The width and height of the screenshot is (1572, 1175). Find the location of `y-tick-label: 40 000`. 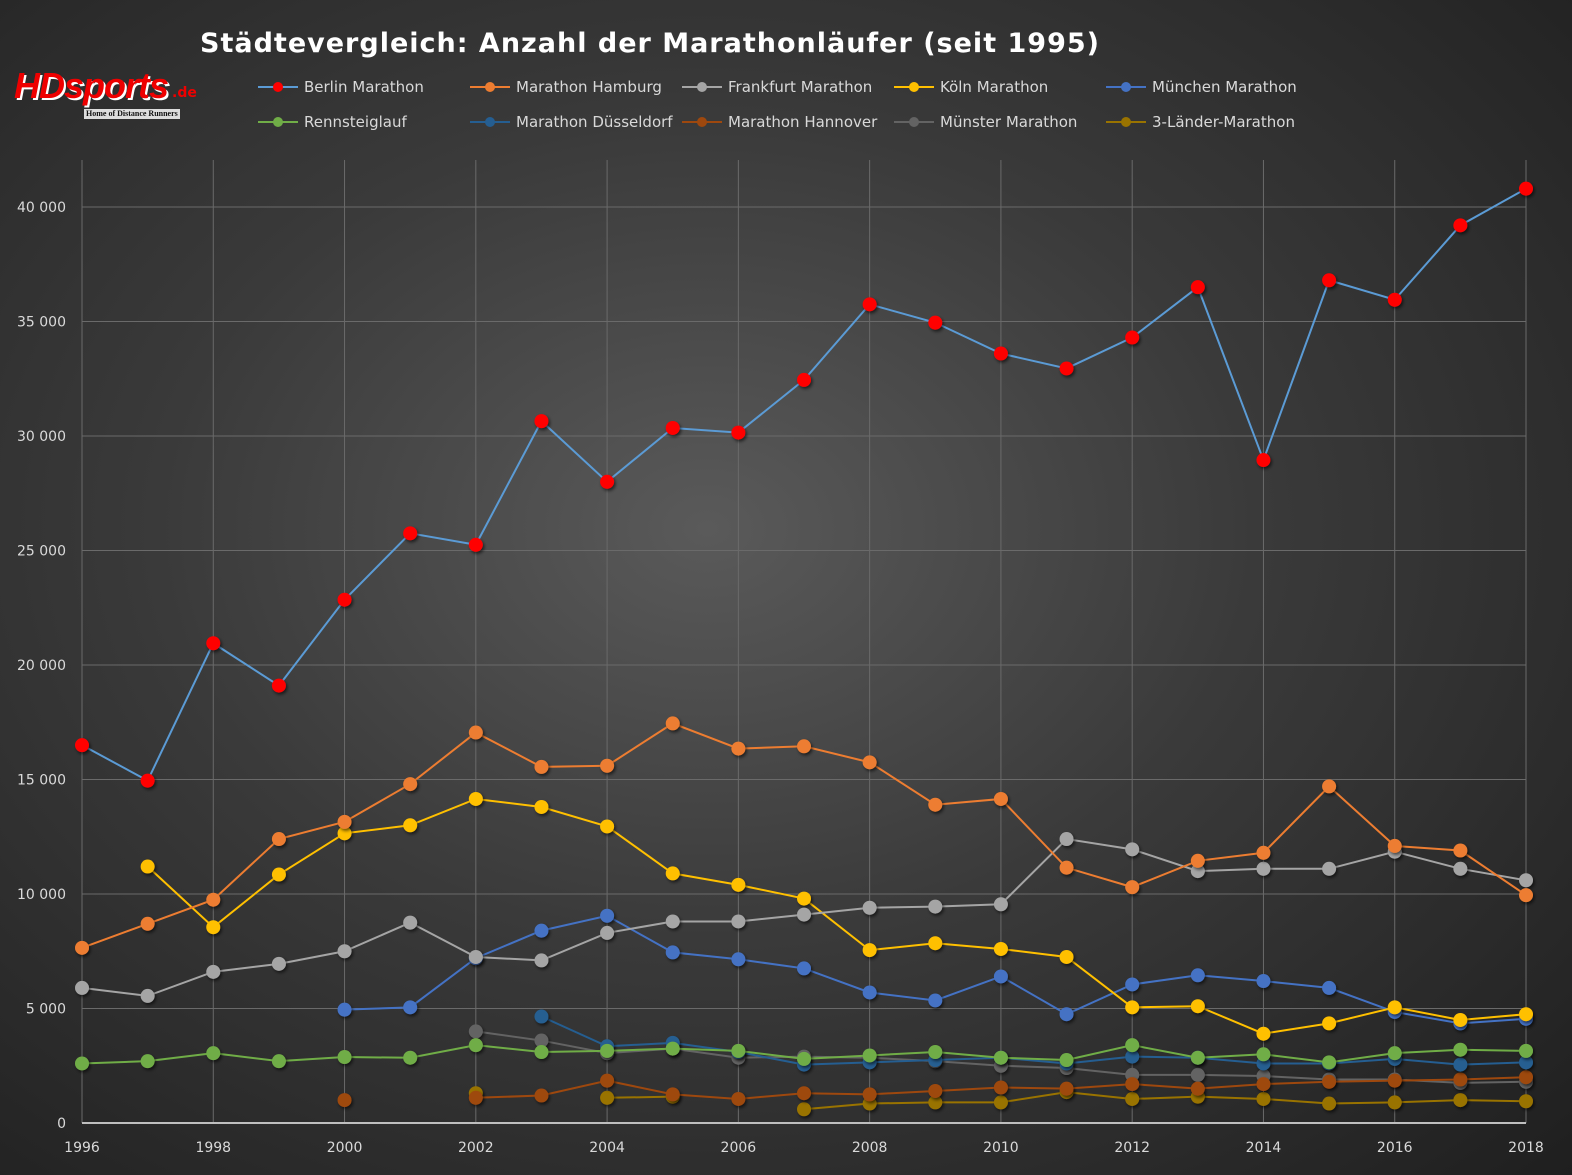

y-tick-label: 40 000 is located at coordinates (41, 208).